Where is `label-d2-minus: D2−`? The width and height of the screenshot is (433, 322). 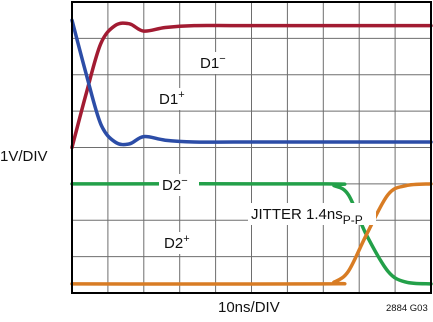
label-d2-minus: D2− is located at coordinates (175, 184).